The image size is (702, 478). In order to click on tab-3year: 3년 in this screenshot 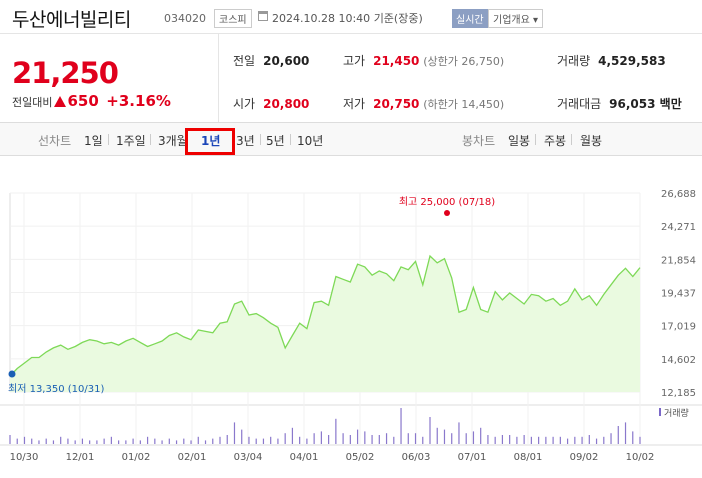, I will do `click(245, 141)`.